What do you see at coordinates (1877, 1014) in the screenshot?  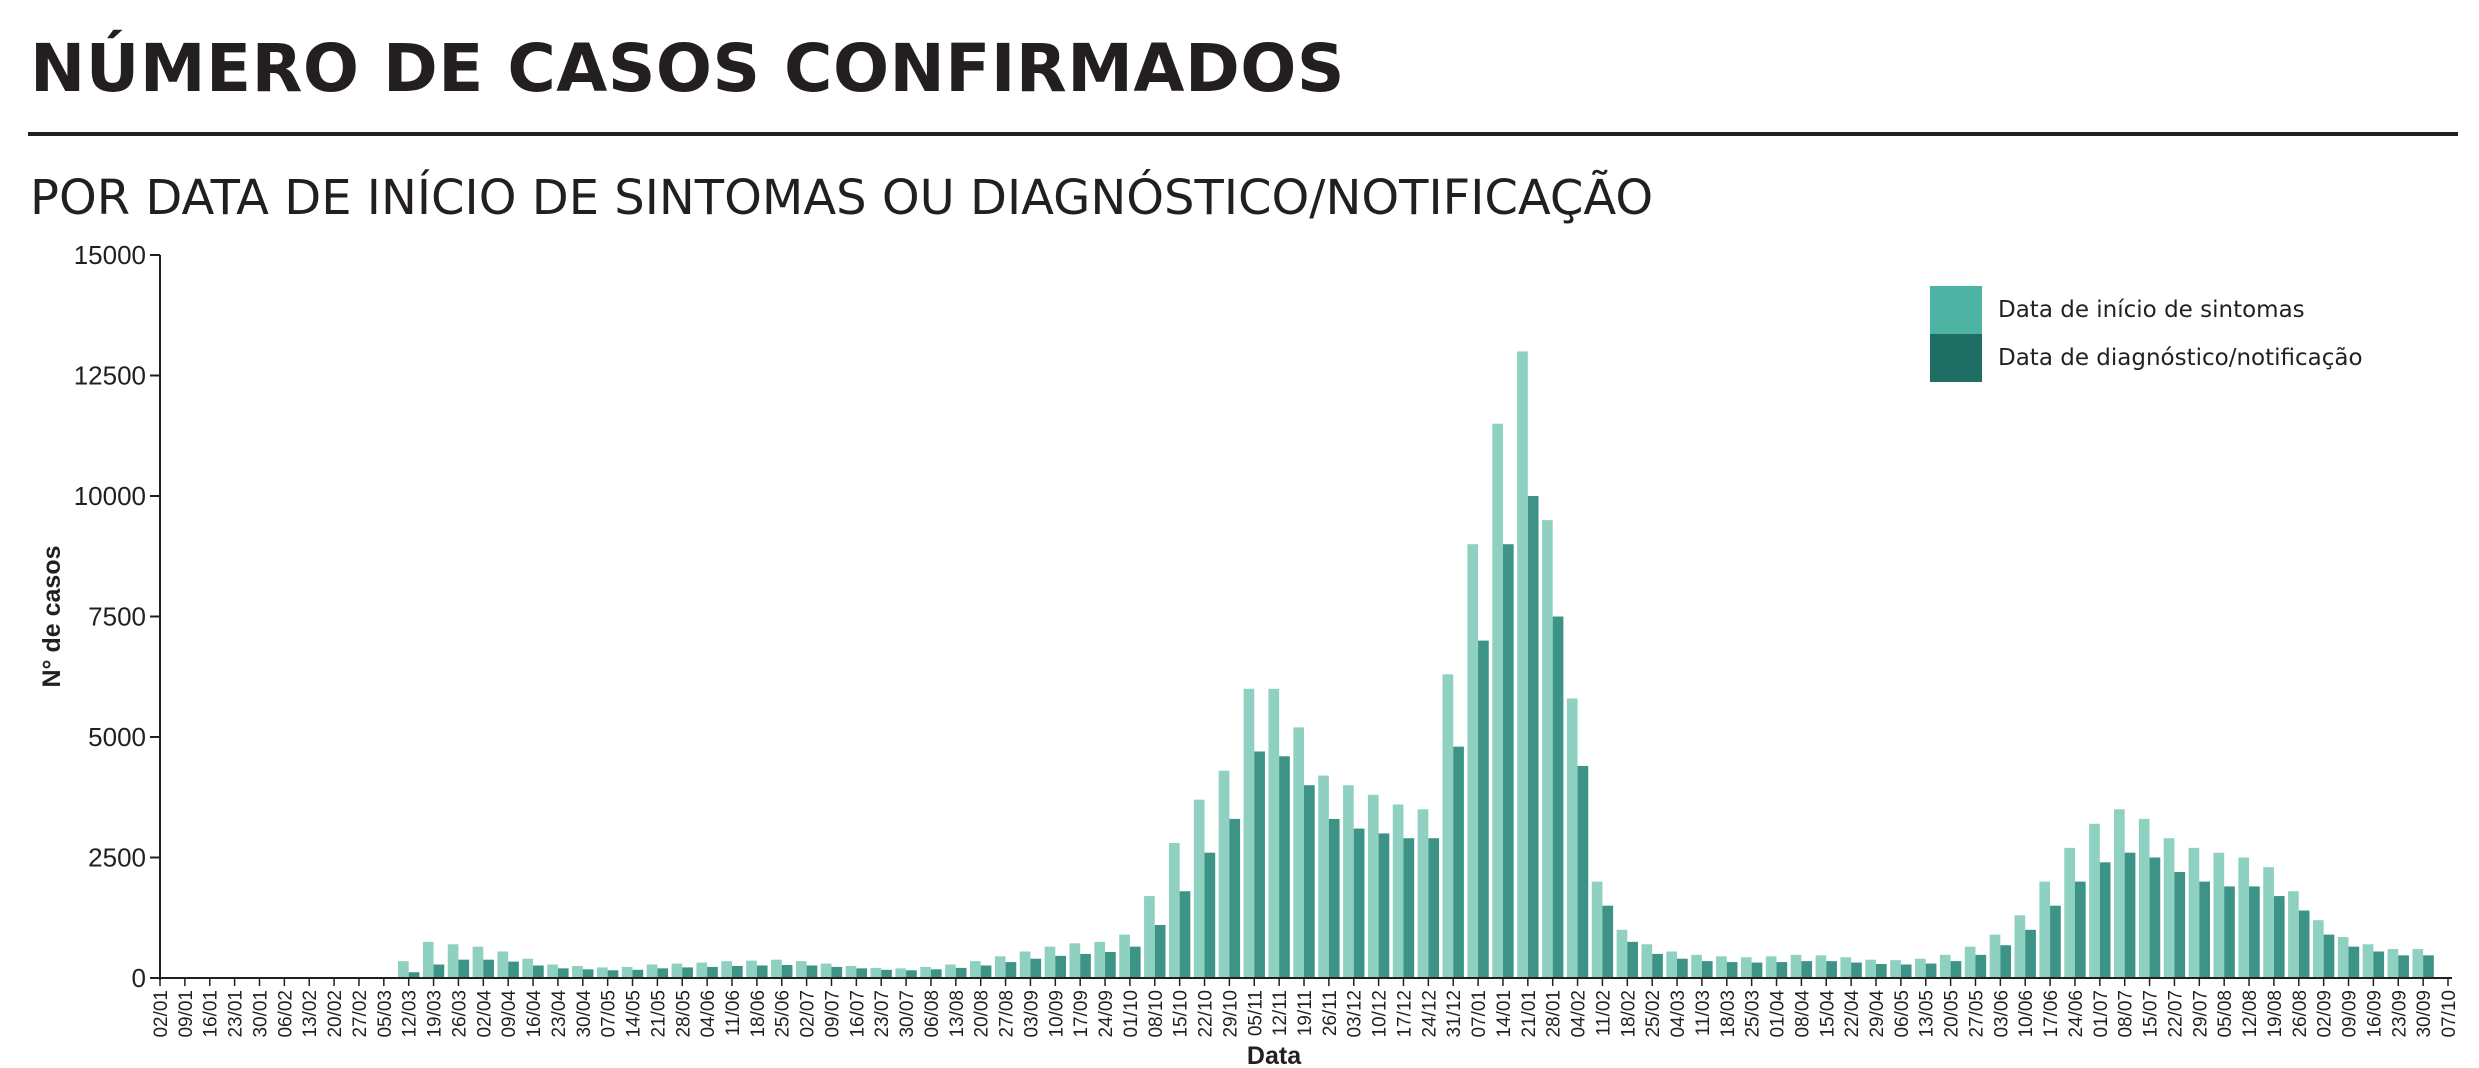 I see `x-tick-label: 29/04` at bounding box center [1877, 1014].